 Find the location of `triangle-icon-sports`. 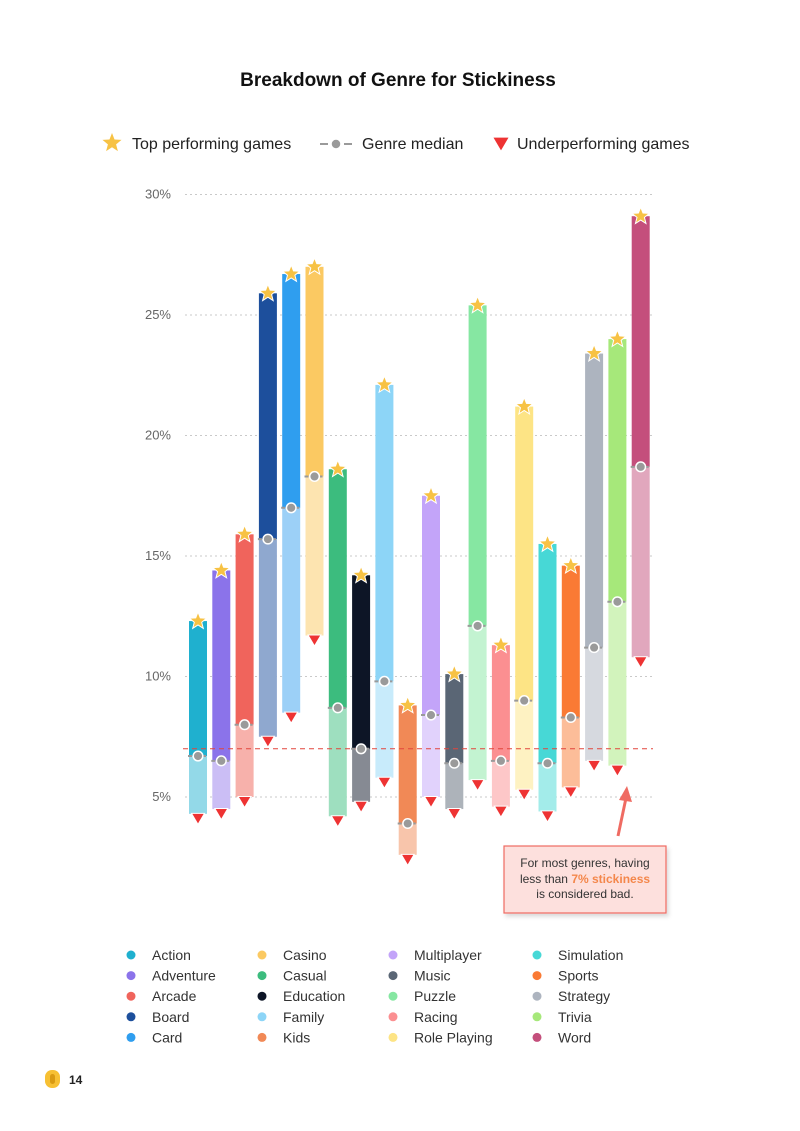

triangle-icon-sports is located at coordinates (571, 792).